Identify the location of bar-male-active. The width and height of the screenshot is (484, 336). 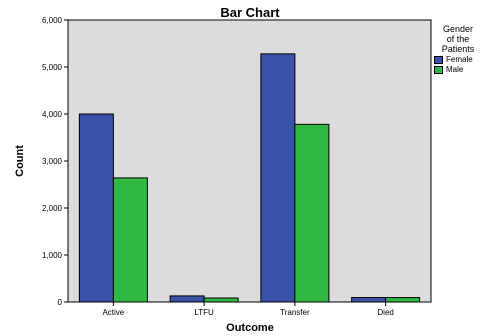
(130, 240).